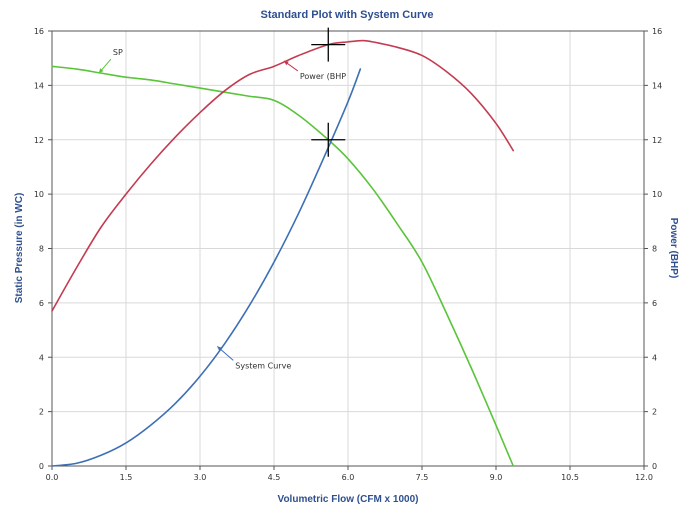  What do you see at coordinates (126, 477) in the screenshot?
I see `x-tick-label: 1.5` at bounding box center [126, 477].